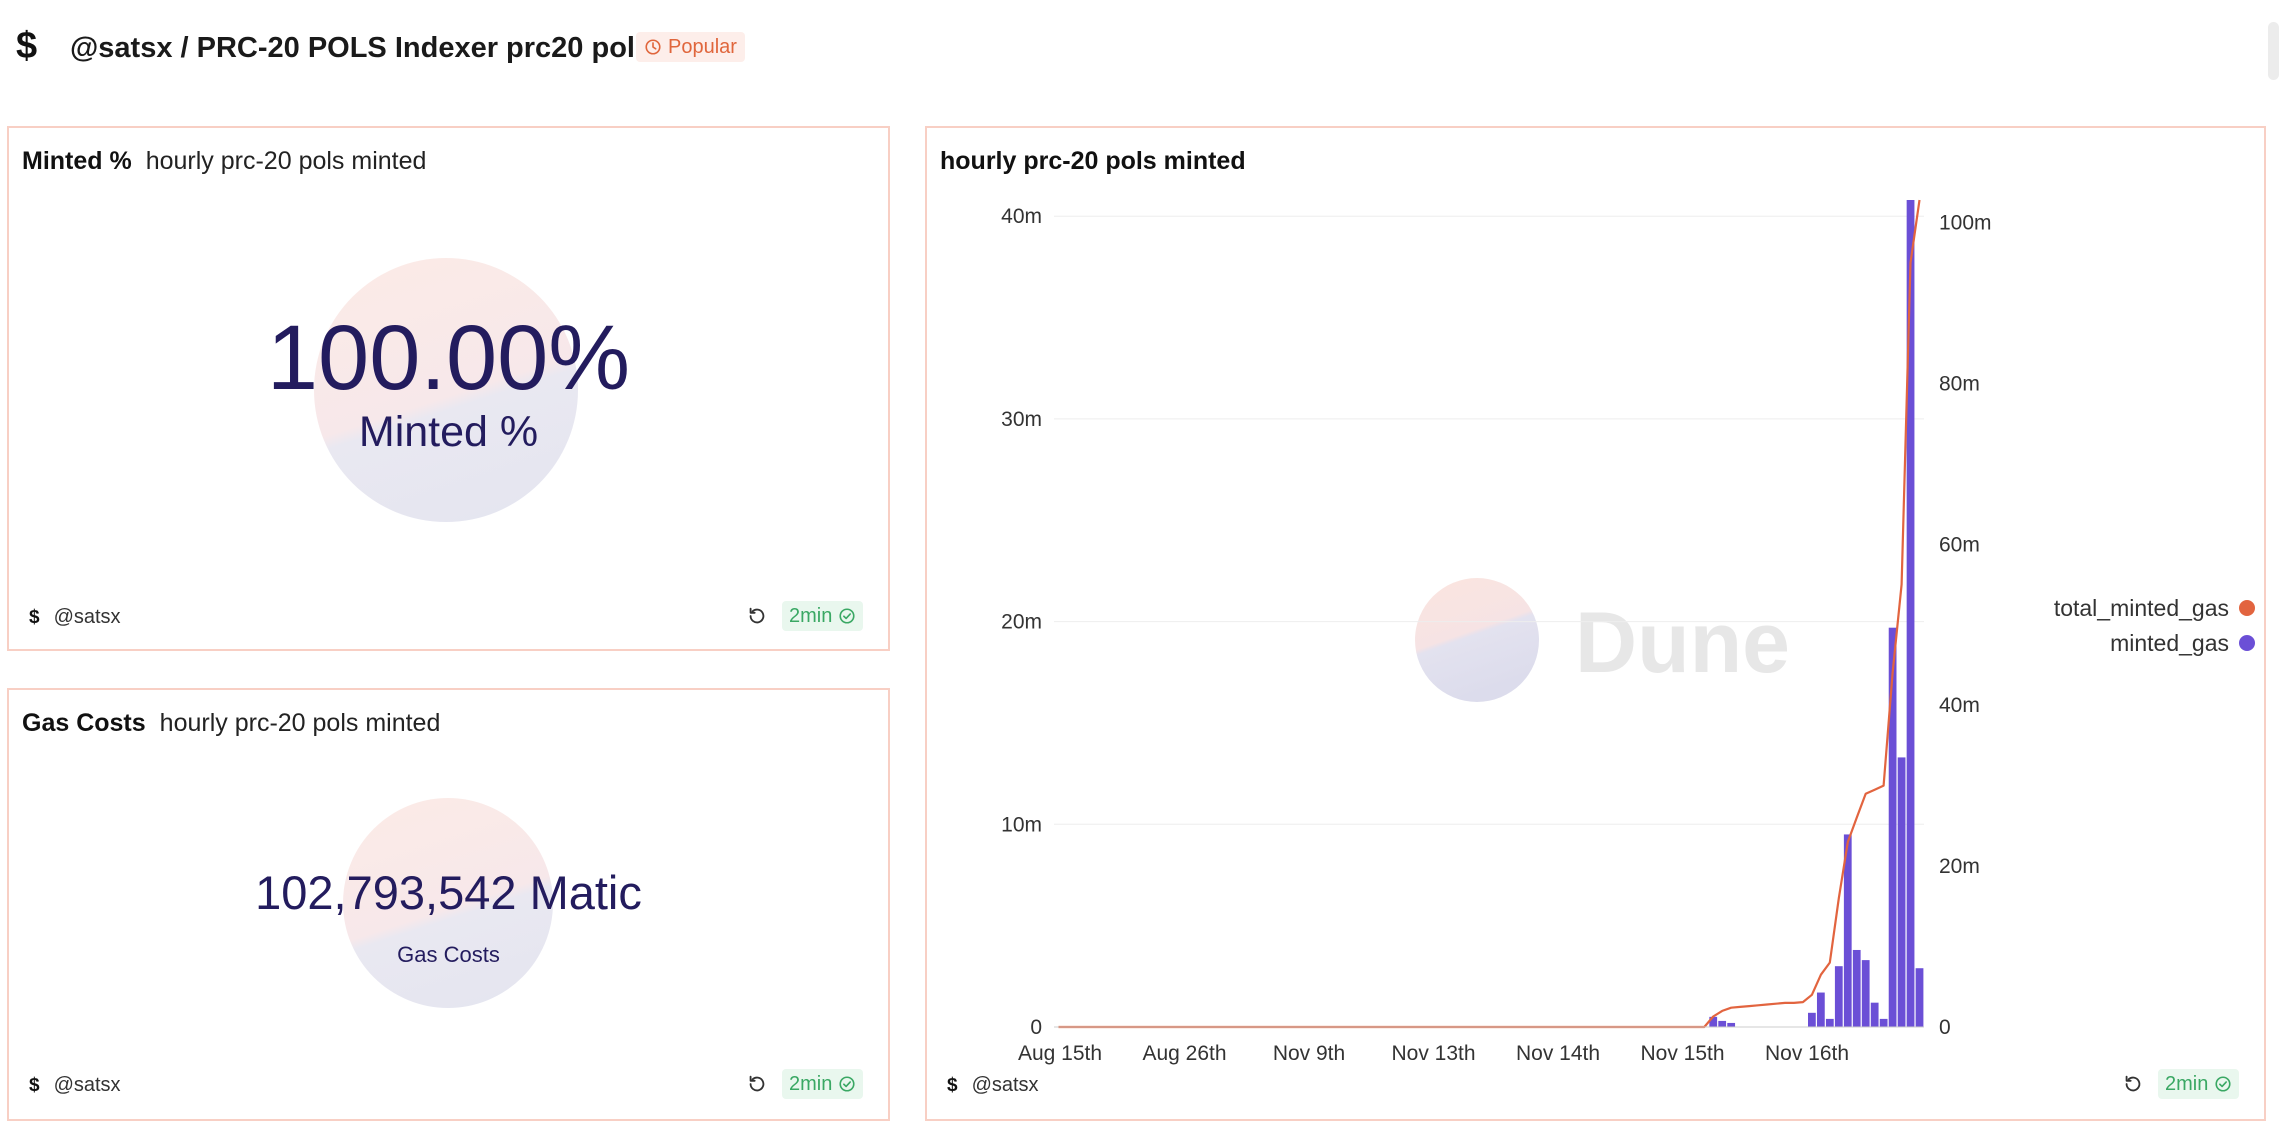 This screenshot has width=2279, height=1132. Describe the element at coordinates (1959, 544) in the screenshot. I see `y-right-tick-label: 60m` at that location.